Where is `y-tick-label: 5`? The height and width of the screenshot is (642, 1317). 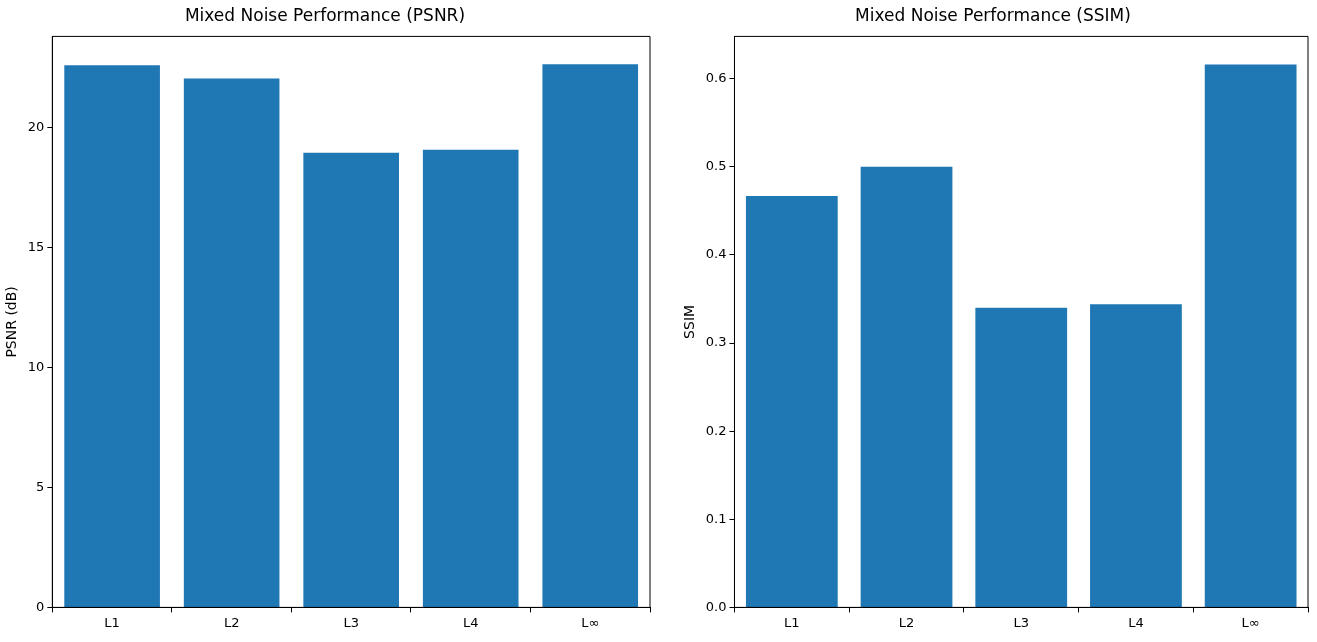 y-tick-label: 5 is located at coordinates (40, 486).